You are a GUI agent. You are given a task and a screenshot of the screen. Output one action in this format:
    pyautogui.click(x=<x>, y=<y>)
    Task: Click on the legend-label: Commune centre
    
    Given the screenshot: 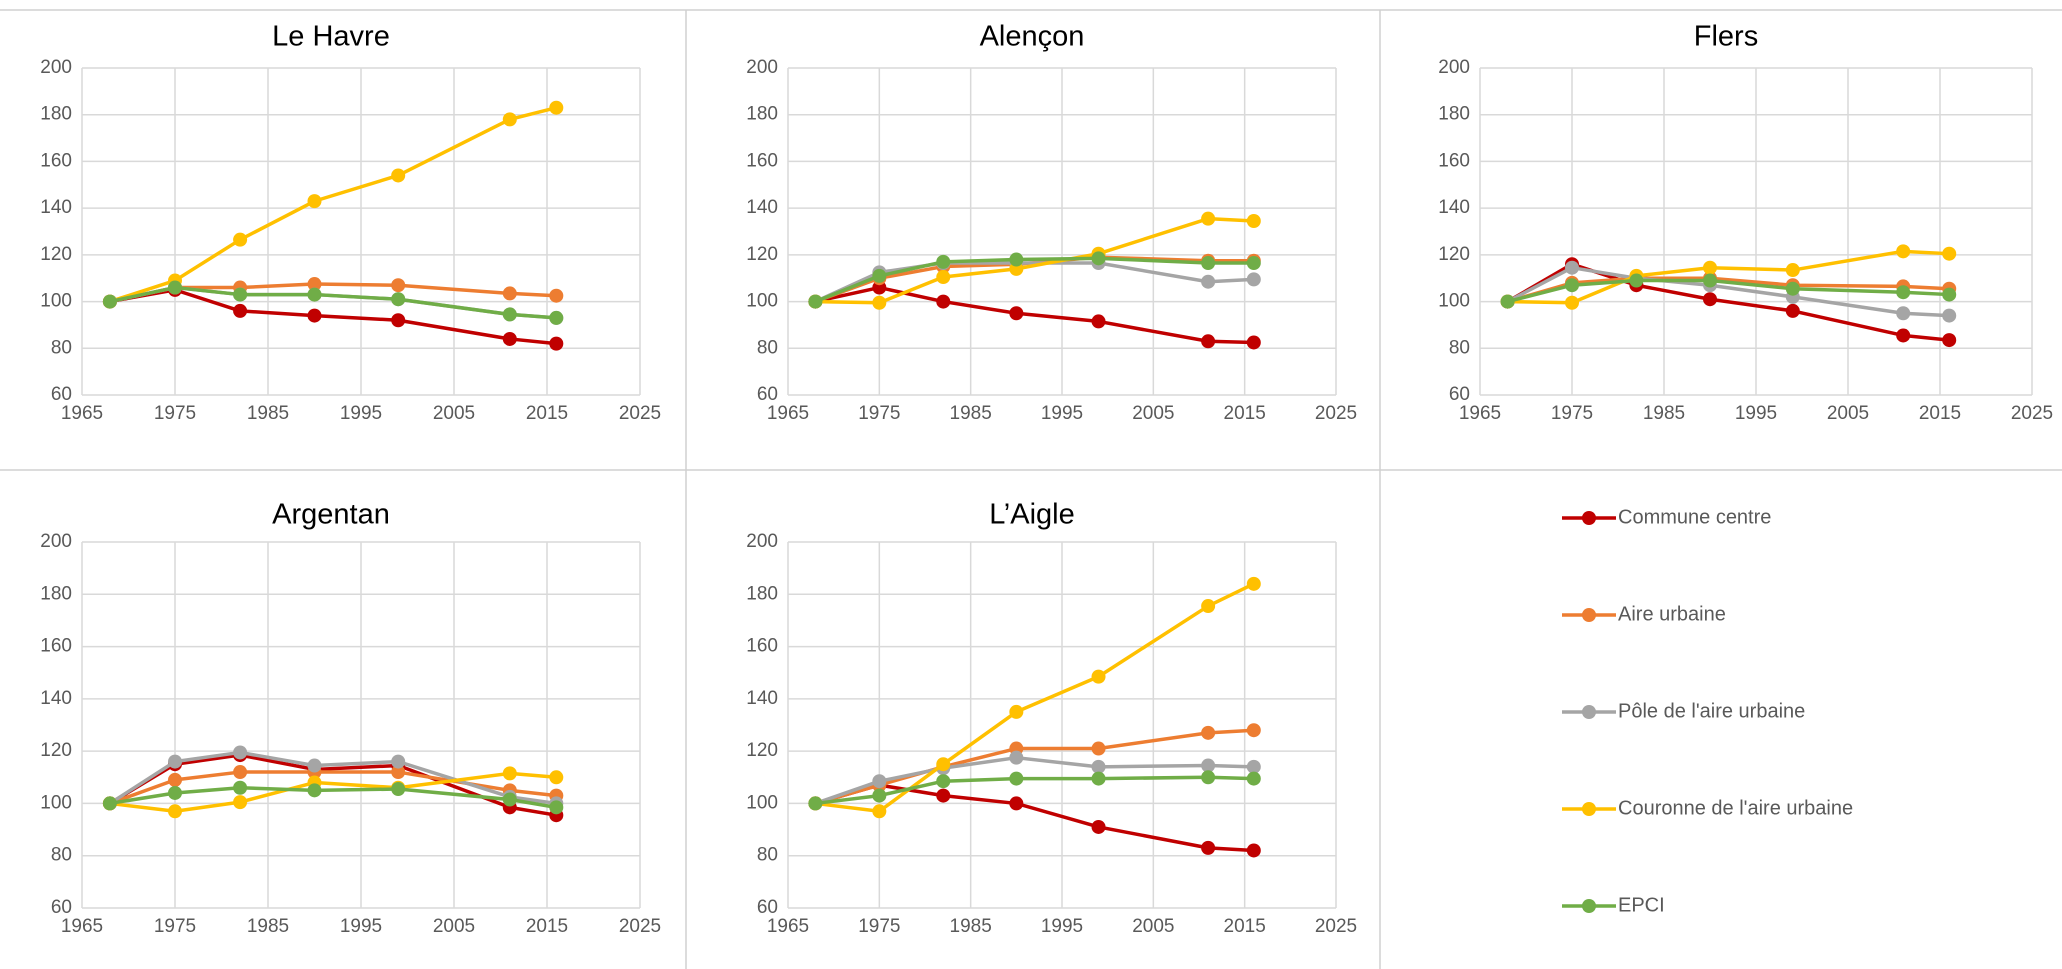 What is the action you would take?
    pyautogui.click(x=1694, y=517)
    